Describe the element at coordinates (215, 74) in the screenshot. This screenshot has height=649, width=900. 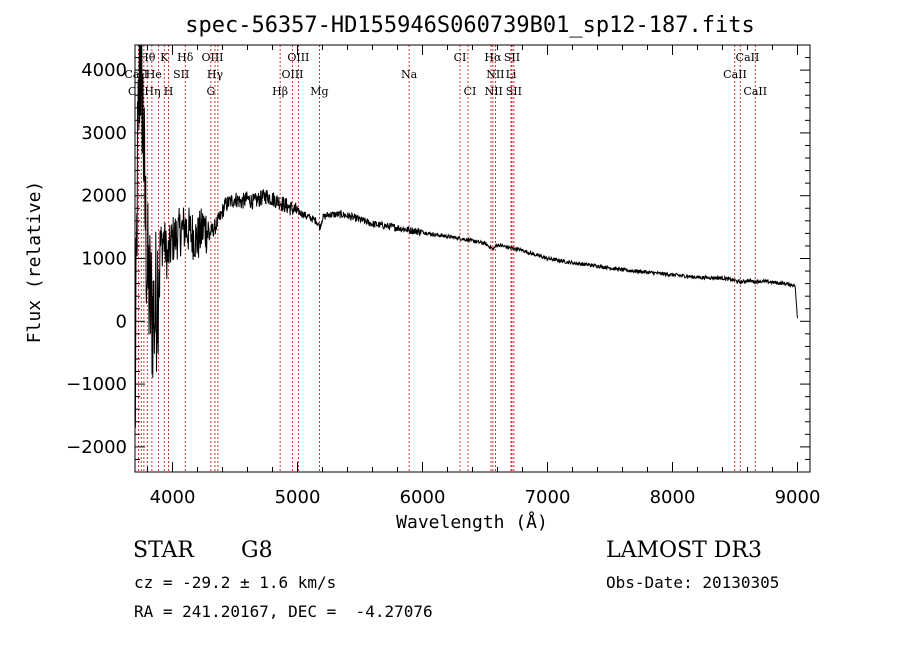
I see `line-label: Hγ` at that location.